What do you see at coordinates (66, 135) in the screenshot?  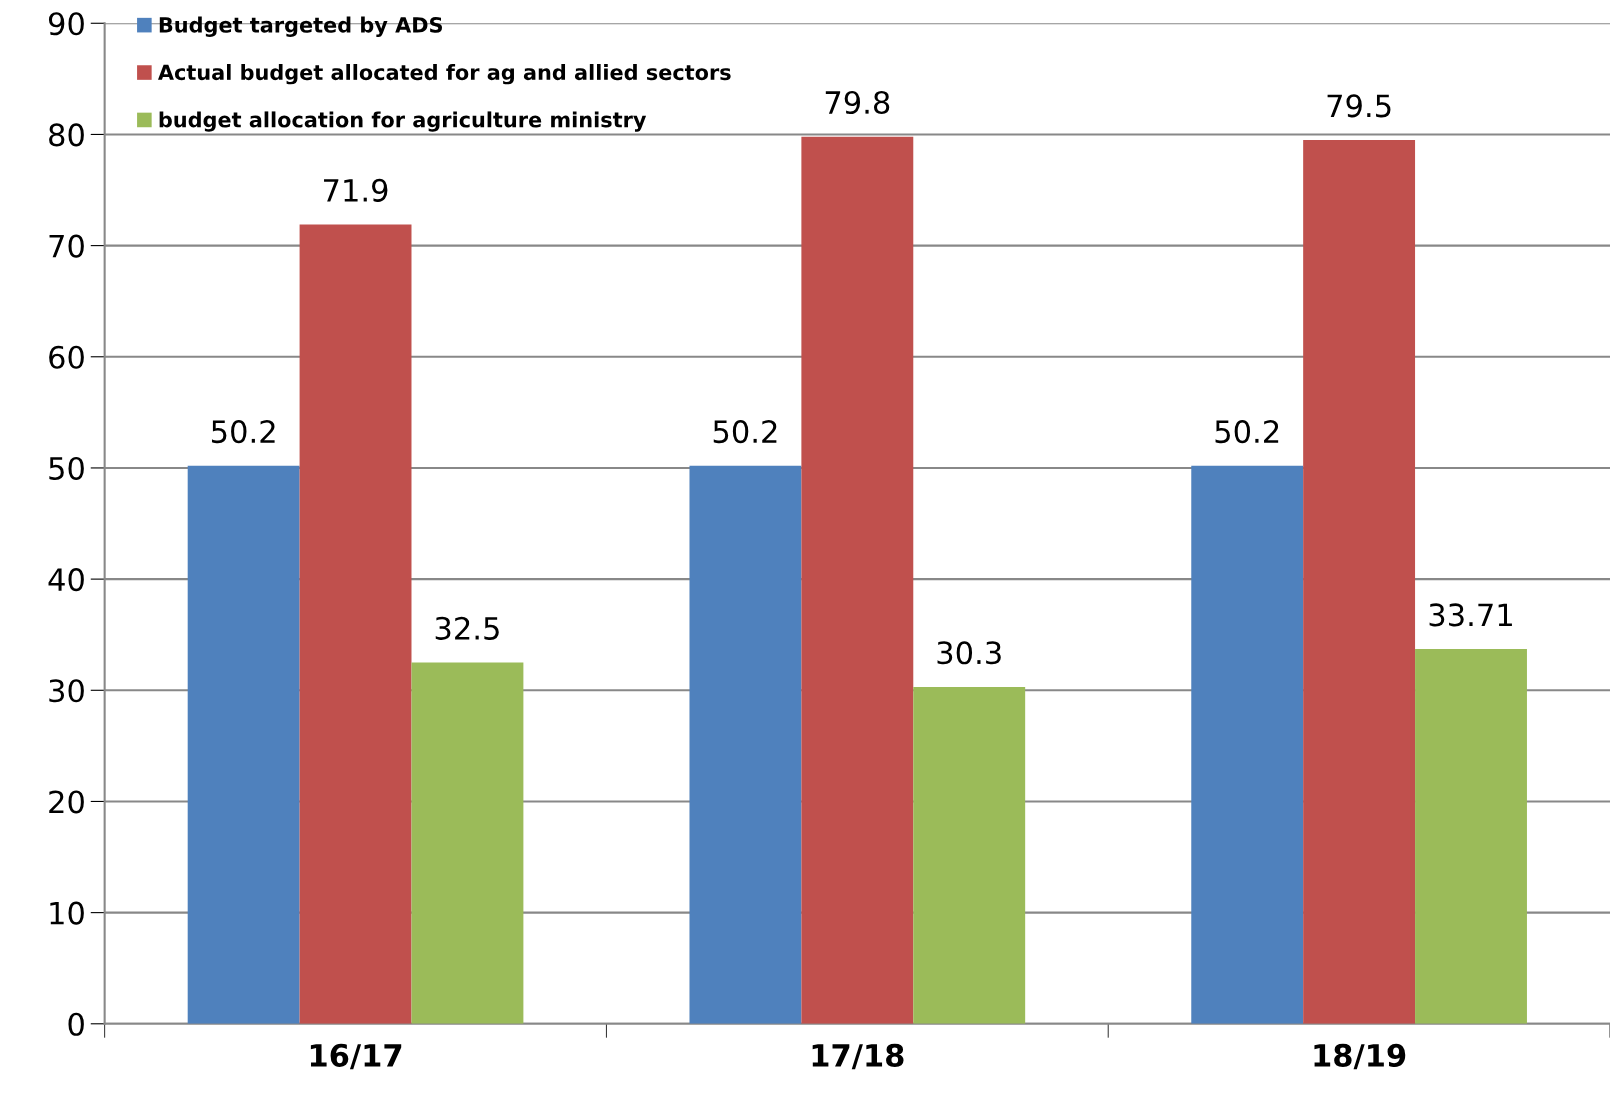 I see `y-tick-label: 80` at bounding box center [66, 135].